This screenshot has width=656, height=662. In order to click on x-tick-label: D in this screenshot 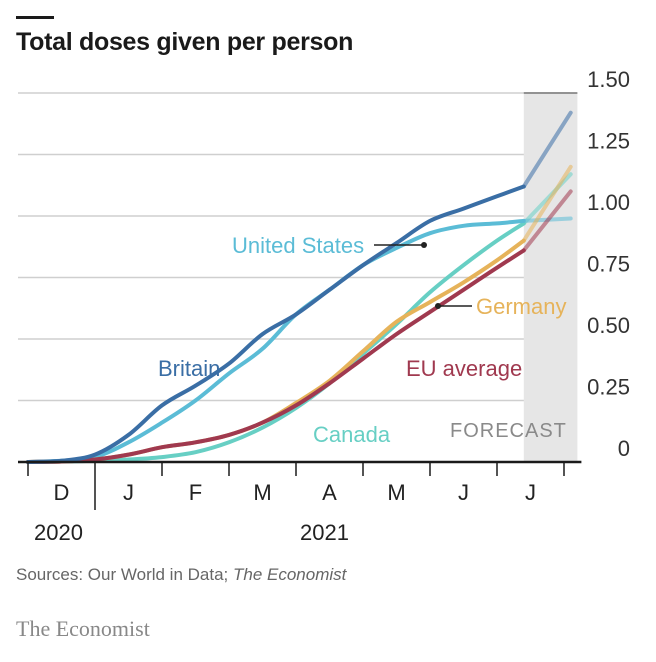, I will do `click(62, 492)`.